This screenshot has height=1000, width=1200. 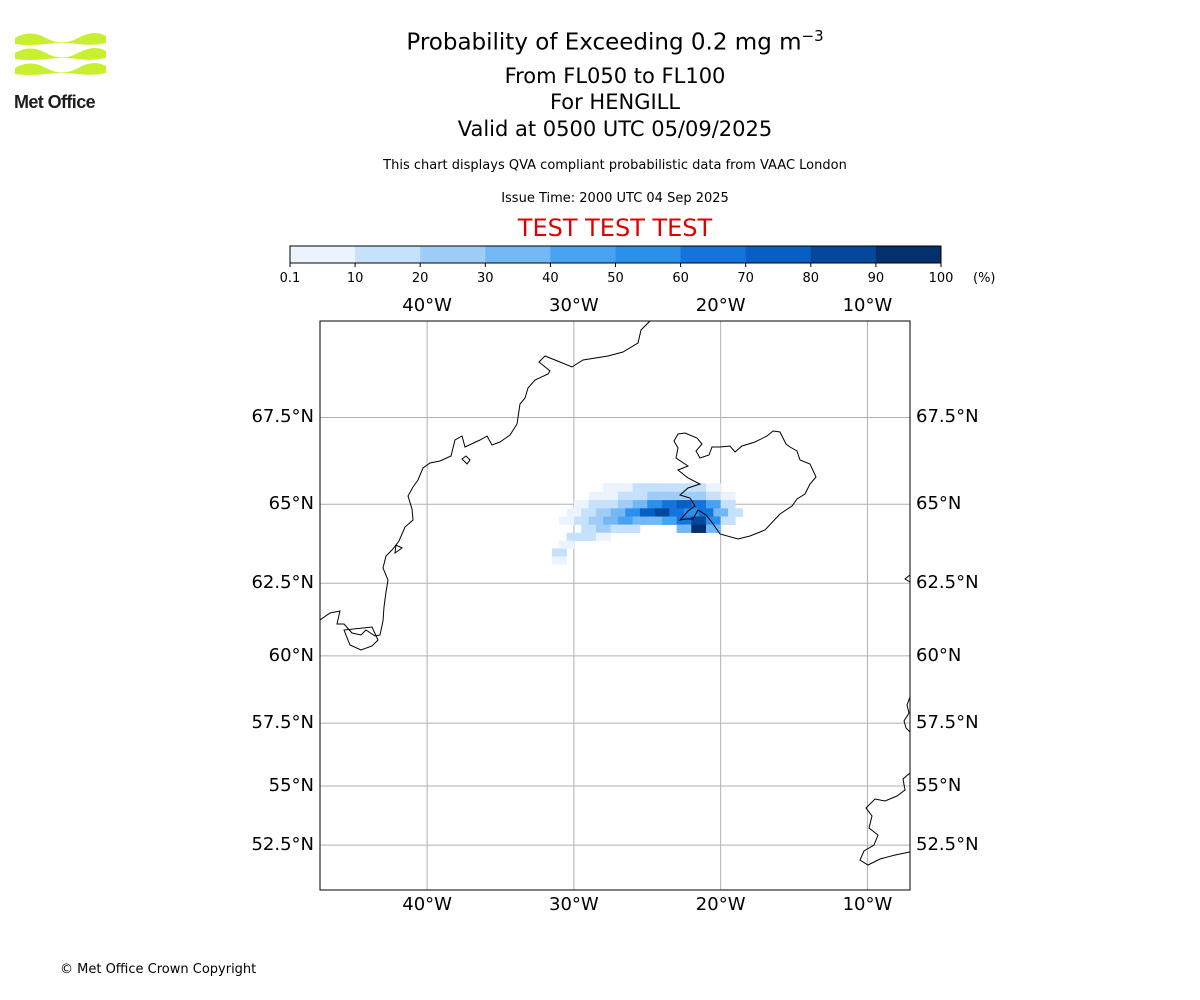 I want to click on longitude-label-bottom: 30°W, so click(x=574, y=904).